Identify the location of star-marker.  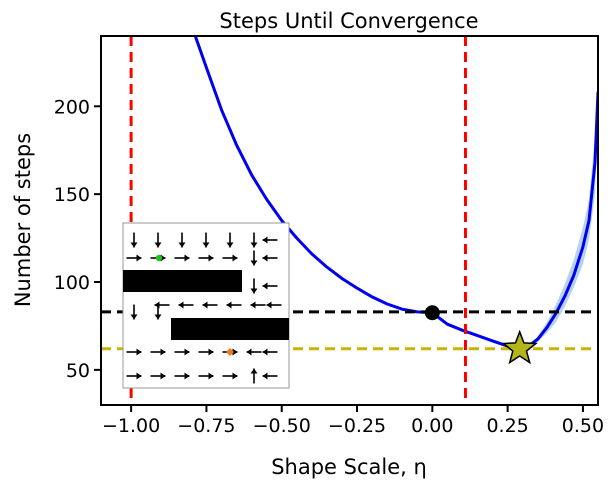
(519, 347).